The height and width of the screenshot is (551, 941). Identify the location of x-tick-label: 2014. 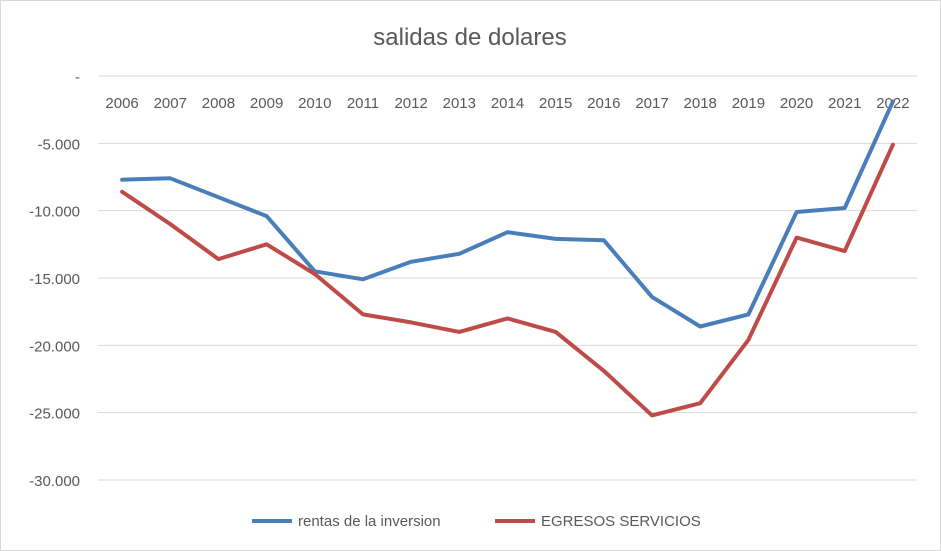
(507, 103).